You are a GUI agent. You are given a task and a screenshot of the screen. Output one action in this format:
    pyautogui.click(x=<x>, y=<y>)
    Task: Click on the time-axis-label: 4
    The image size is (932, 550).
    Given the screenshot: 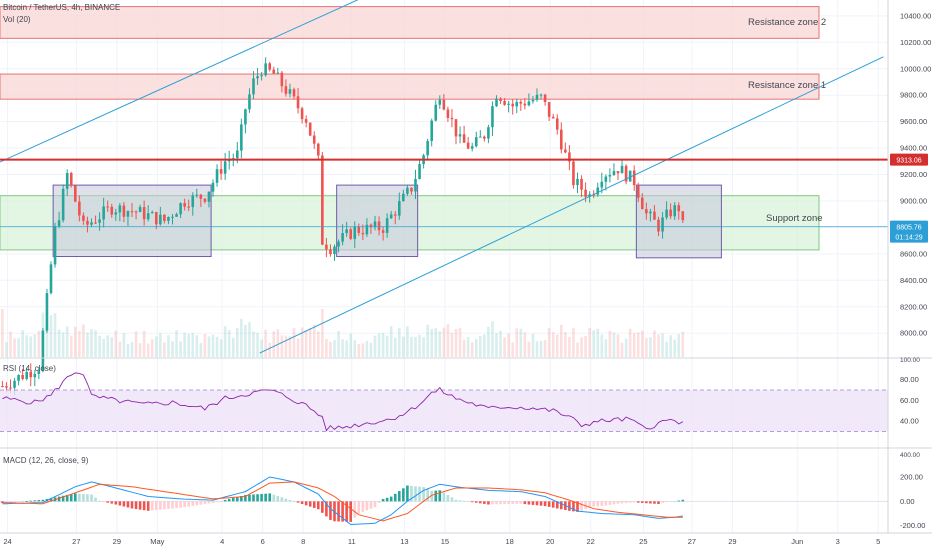 What is the action you would take?
    pyautogui.click(x=222, y=541)
    